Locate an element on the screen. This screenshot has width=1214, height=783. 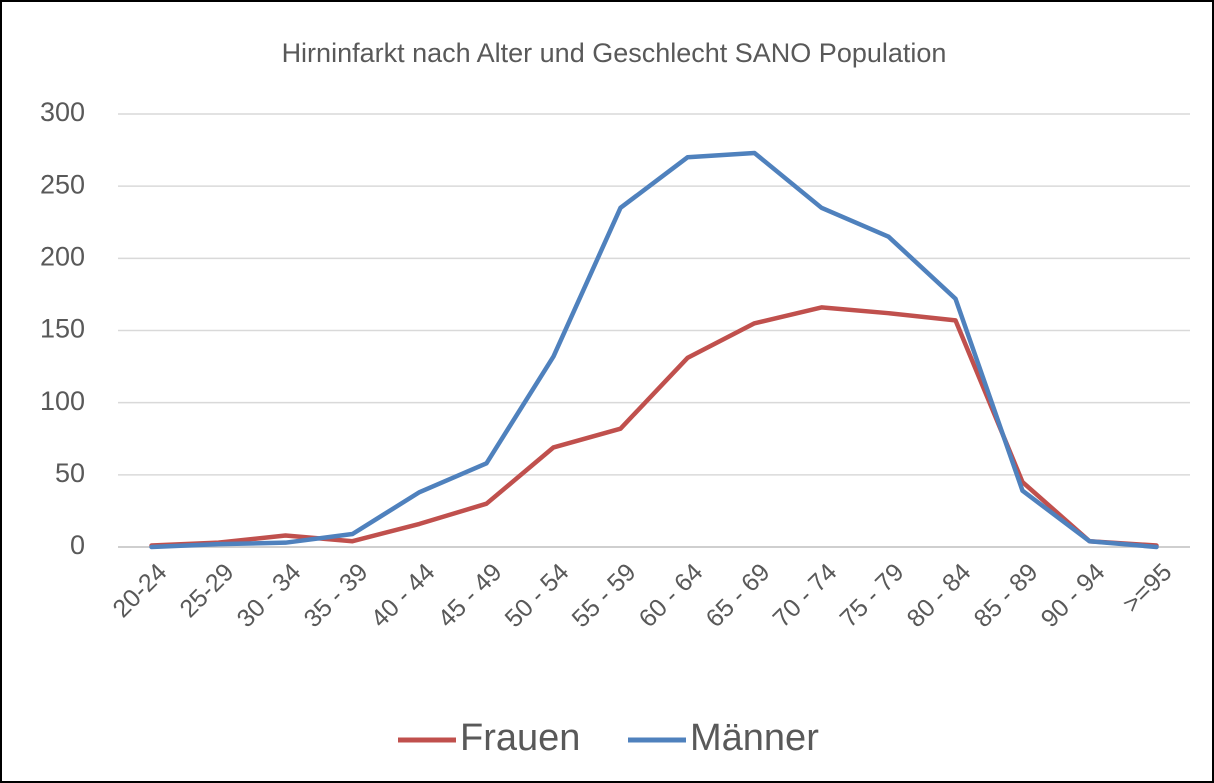
y-tick-label: 300 is located at coordinates (62, 112).